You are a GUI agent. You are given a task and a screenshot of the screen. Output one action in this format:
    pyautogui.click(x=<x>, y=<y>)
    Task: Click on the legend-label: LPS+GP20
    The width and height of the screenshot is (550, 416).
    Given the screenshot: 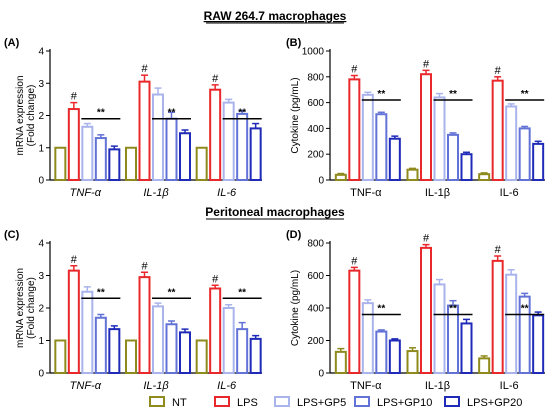 What is the action you would take?
    pyautogui.click(x=494, y=403)
    